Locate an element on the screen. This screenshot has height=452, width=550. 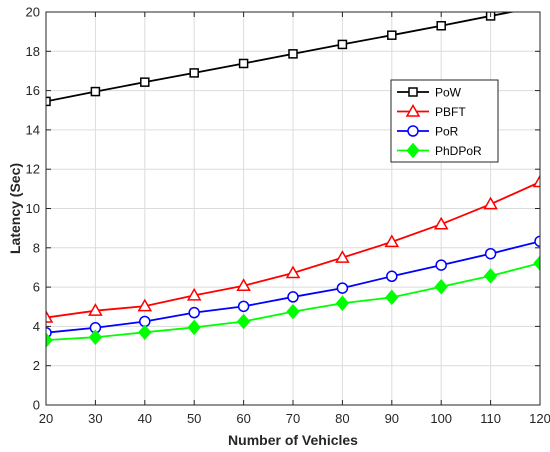
y-tick-label: 2 is located at coordinates (36, 365).